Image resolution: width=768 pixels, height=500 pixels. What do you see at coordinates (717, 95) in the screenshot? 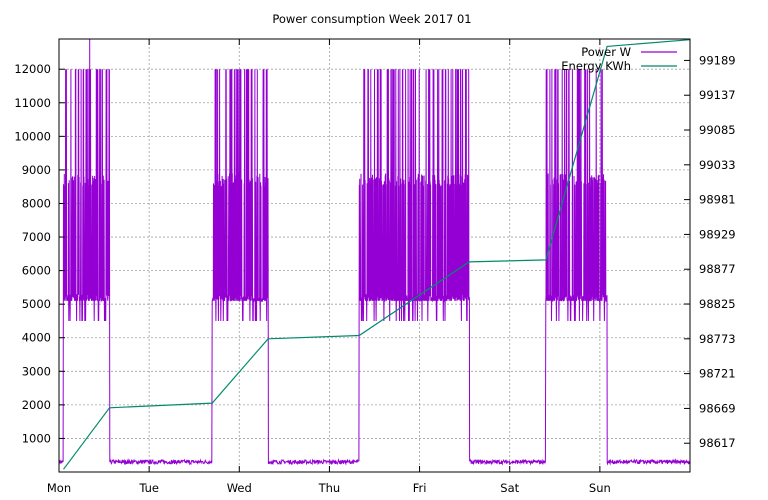
I see `y2-tick-label: 99137` at bounding box center [717, 95].